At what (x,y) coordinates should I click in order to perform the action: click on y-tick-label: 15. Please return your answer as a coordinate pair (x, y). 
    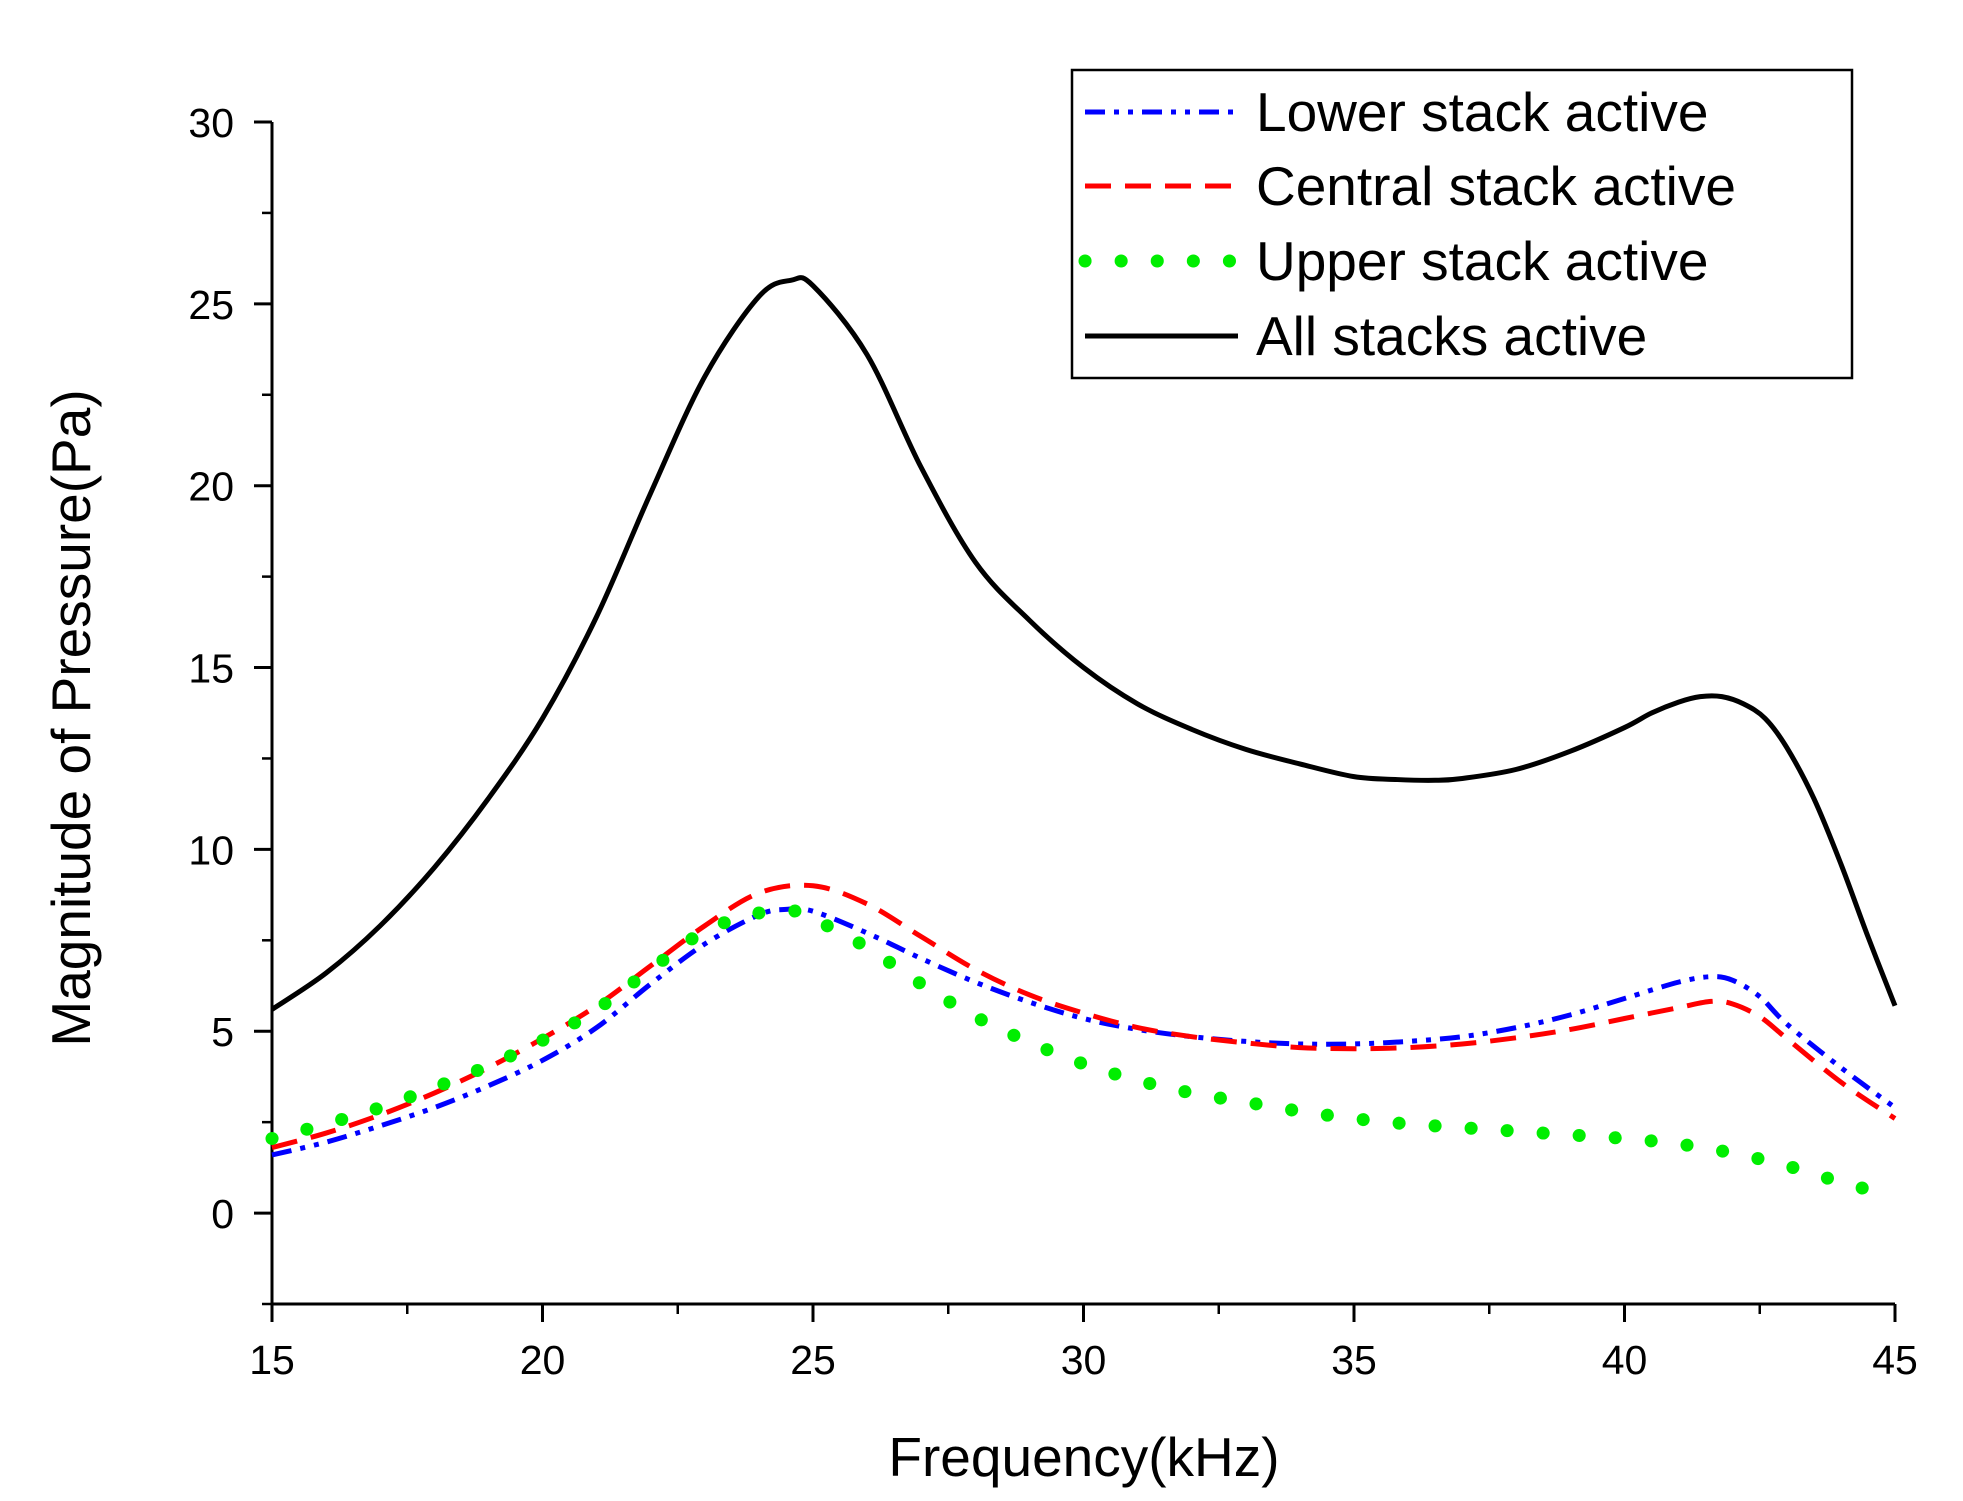
    Looking at the image, I should click on (211, 669).